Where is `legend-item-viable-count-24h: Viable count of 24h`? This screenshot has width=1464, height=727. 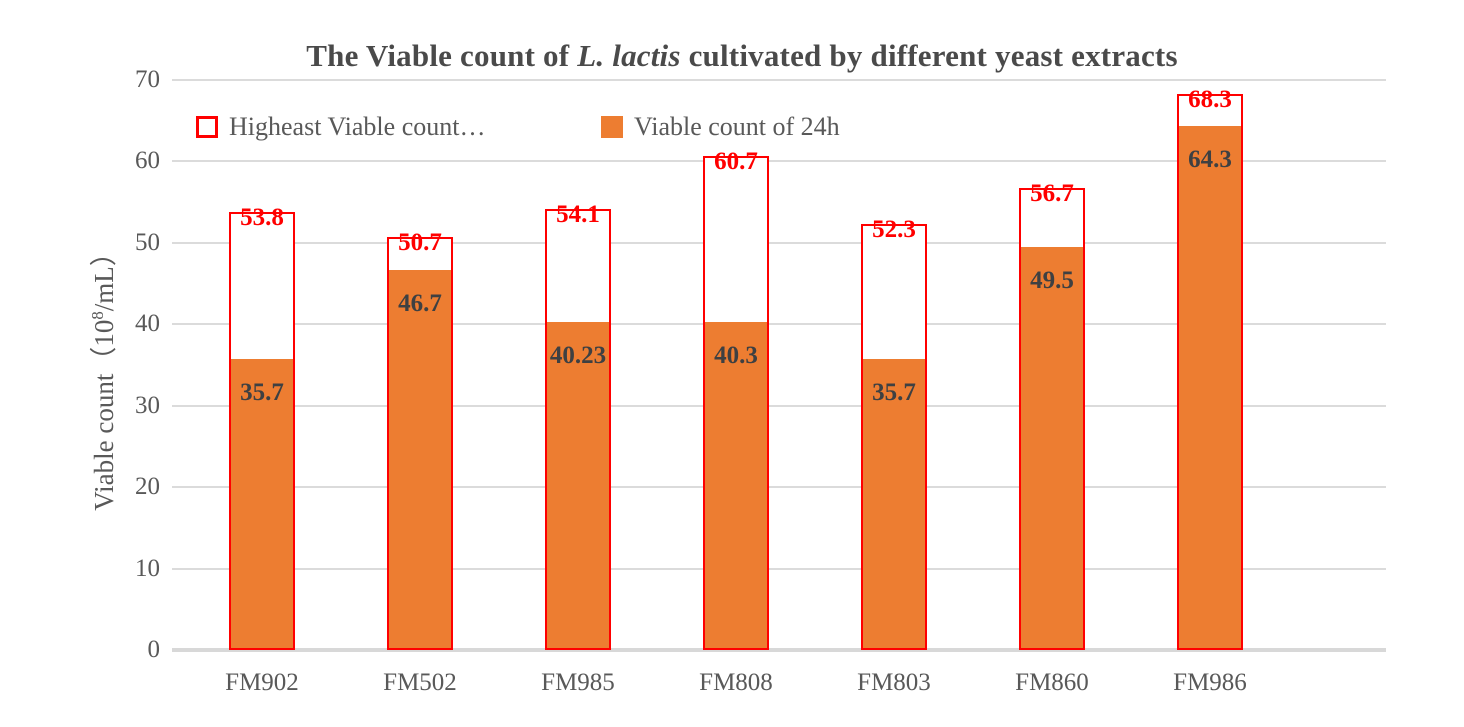
legend-item-viable-count-24h: Viable count of 24h is located at coordinates (720, 127).